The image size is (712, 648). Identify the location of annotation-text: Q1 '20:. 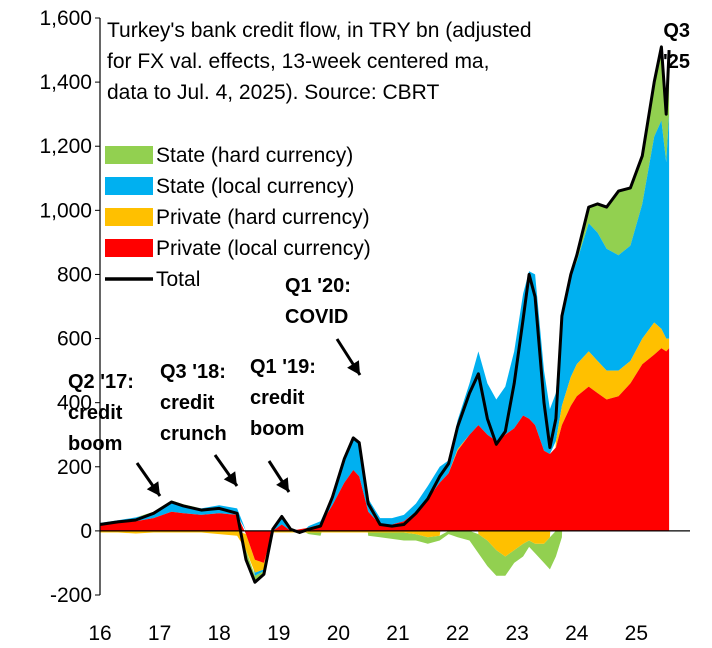
(318, 286).